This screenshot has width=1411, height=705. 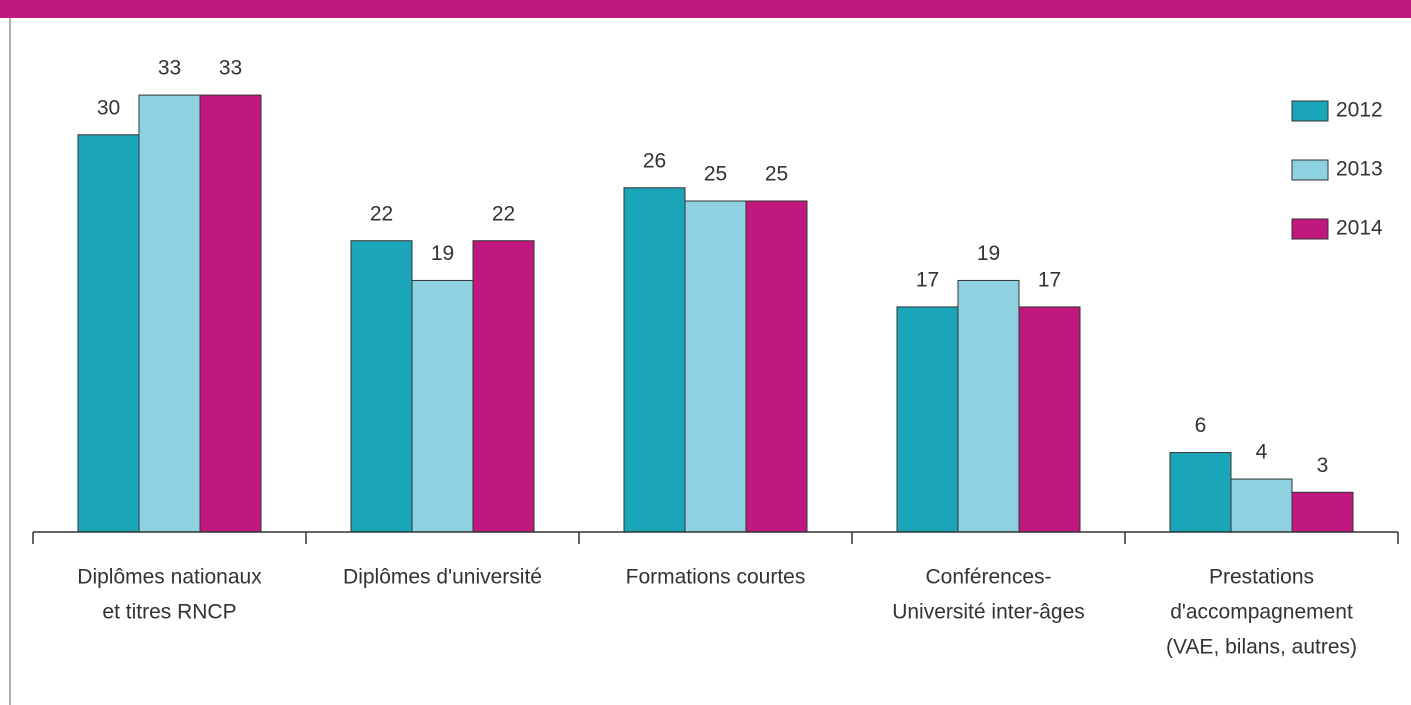 What do you see at coordinates (1261, 647) in the screenshot?
I see `x-tick-label: (VAE, bilans, autres)` at bounding box center [1261, 647].